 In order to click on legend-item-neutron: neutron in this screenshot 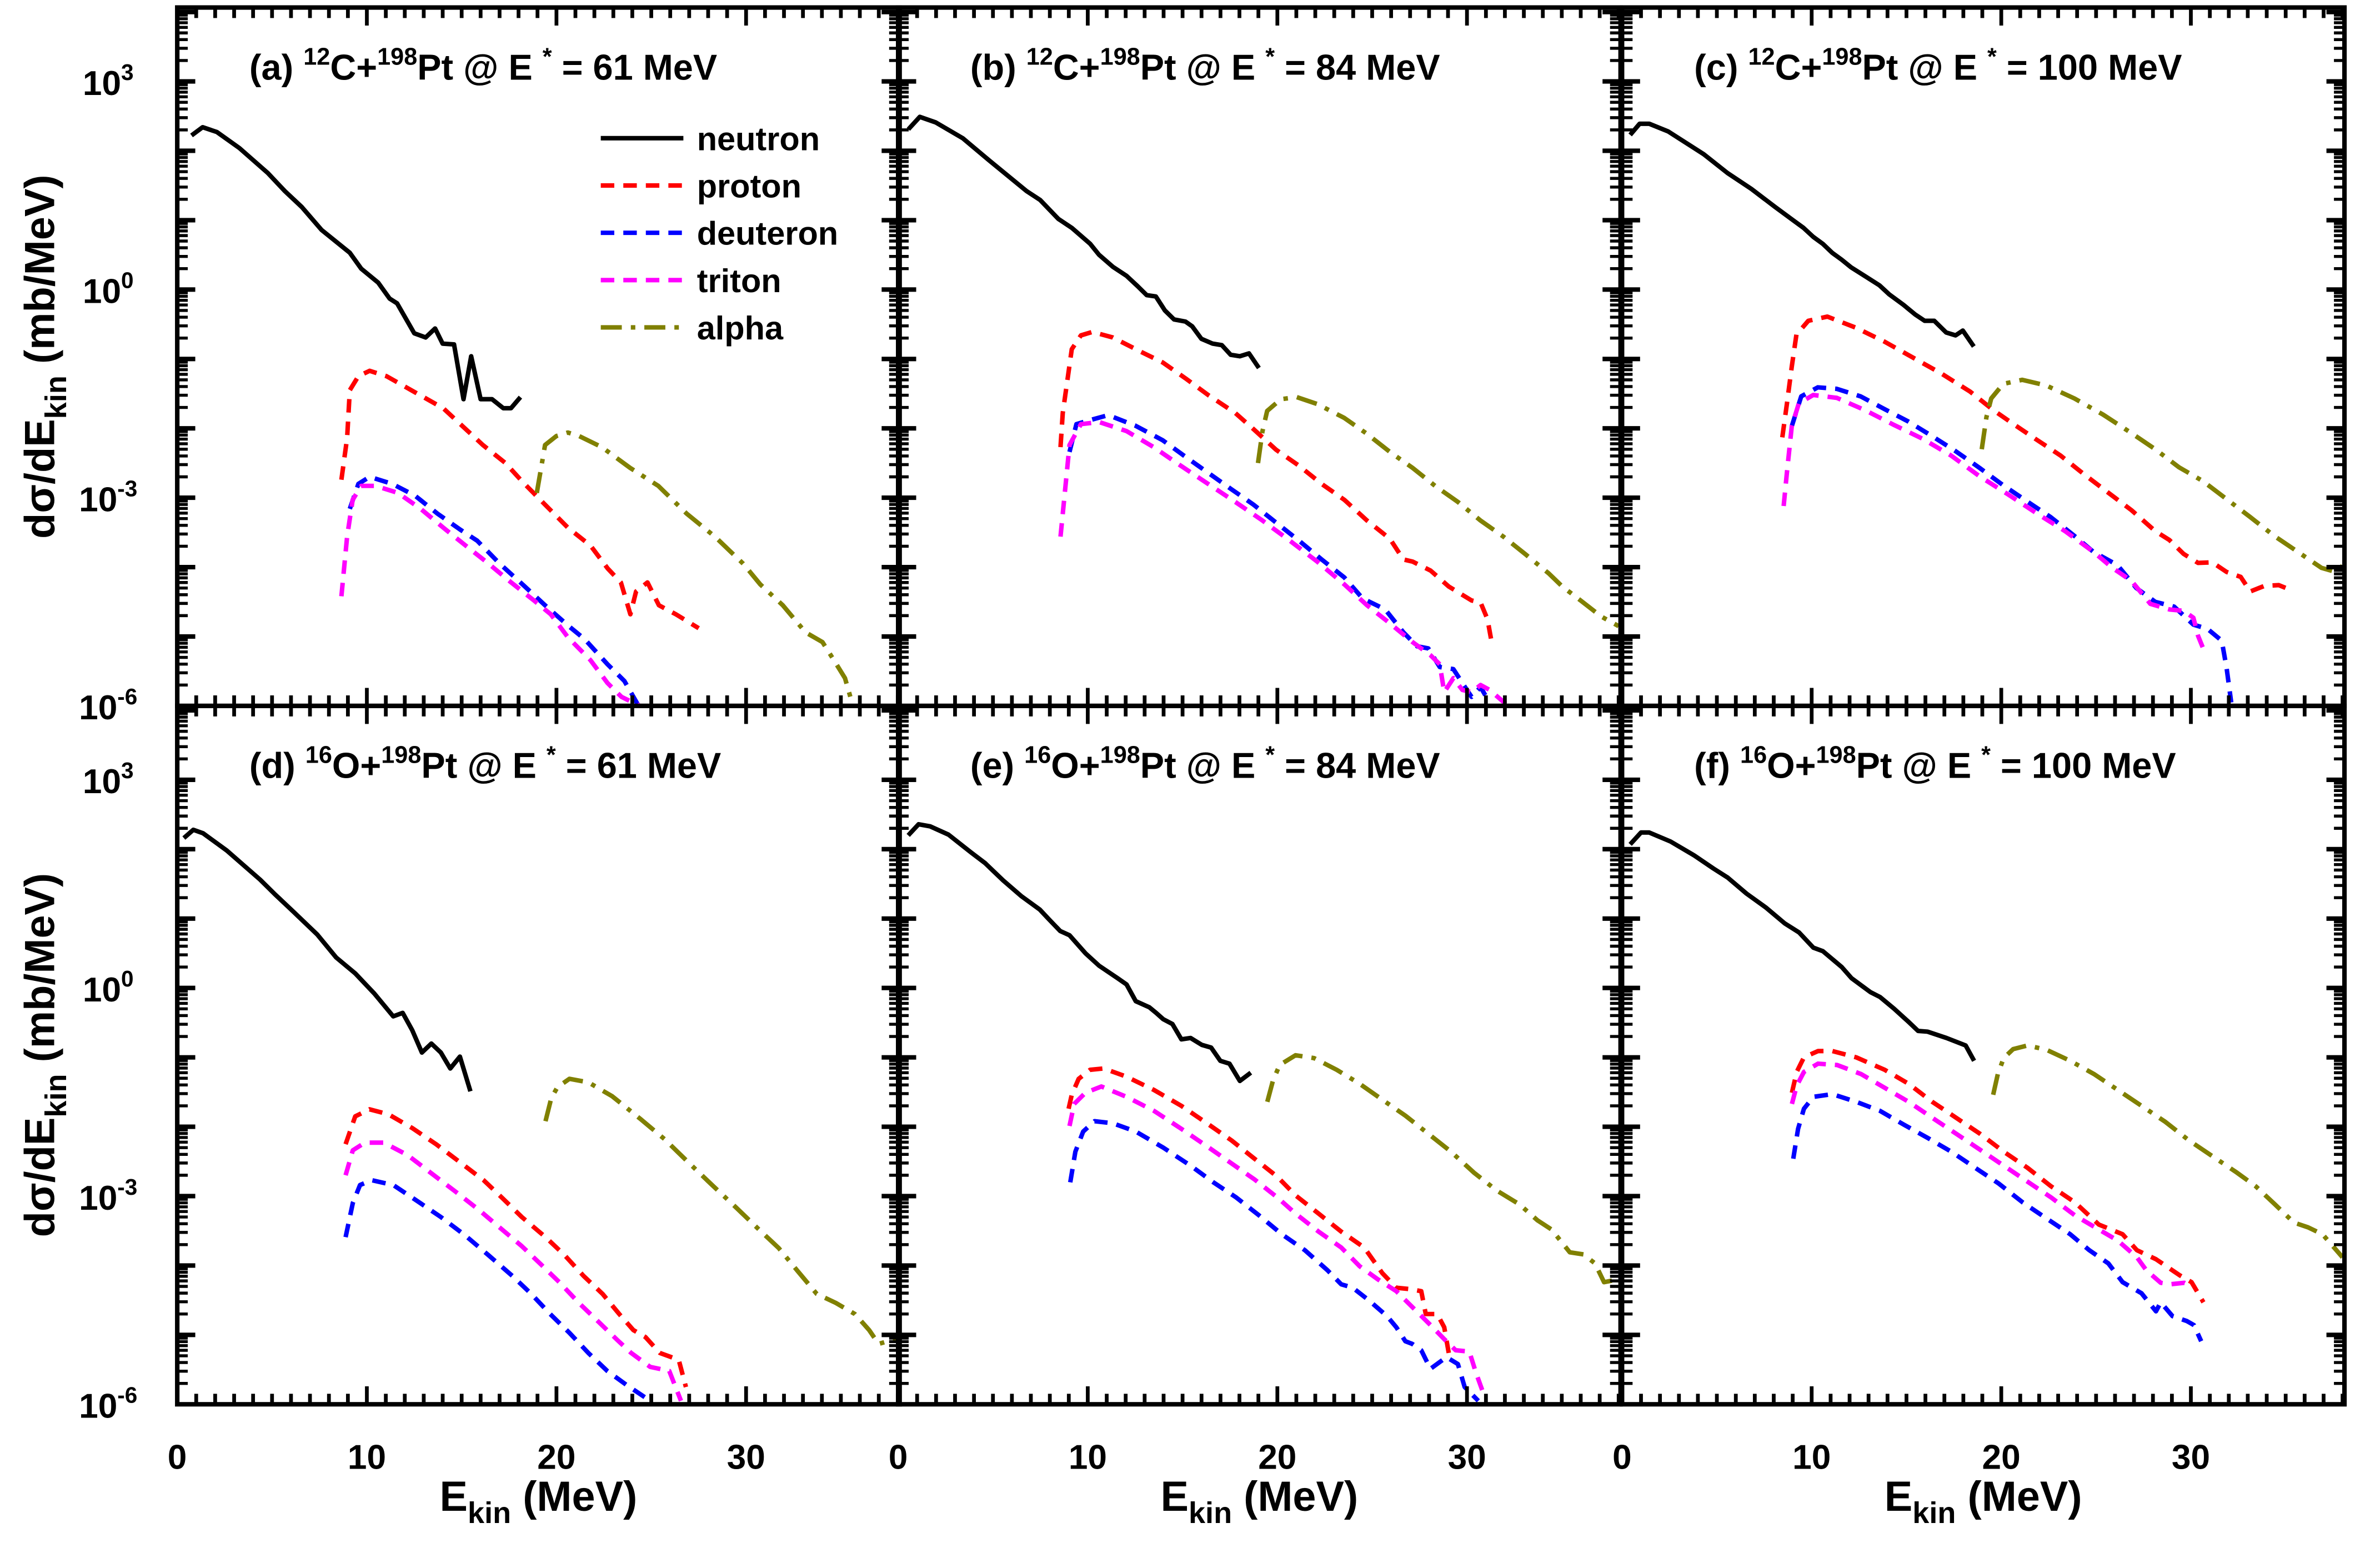, I will do `click(710, 138)`.